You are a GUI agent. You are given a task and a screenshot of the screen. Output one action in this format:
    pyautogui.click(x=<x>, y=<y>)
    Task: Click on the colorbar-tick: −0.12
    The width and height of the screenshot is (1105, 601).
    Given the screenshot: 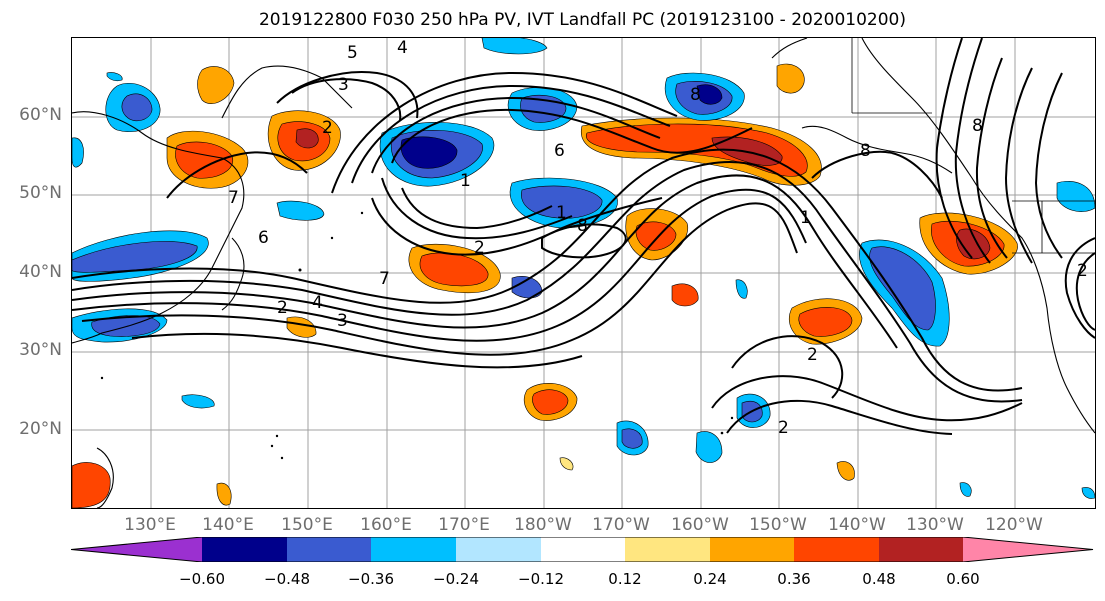 What is the action you would take?
    pyautogui.click(x=541, y=579)
    